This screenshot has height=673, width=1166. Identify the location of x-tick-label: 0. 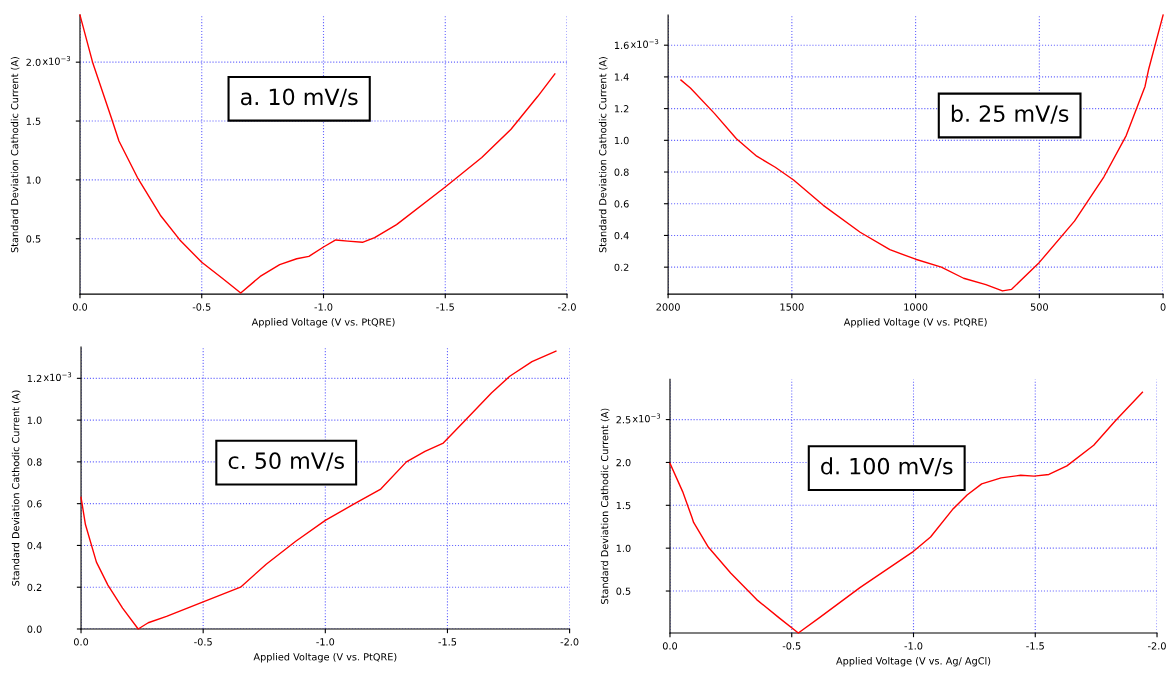
(1163, 307).